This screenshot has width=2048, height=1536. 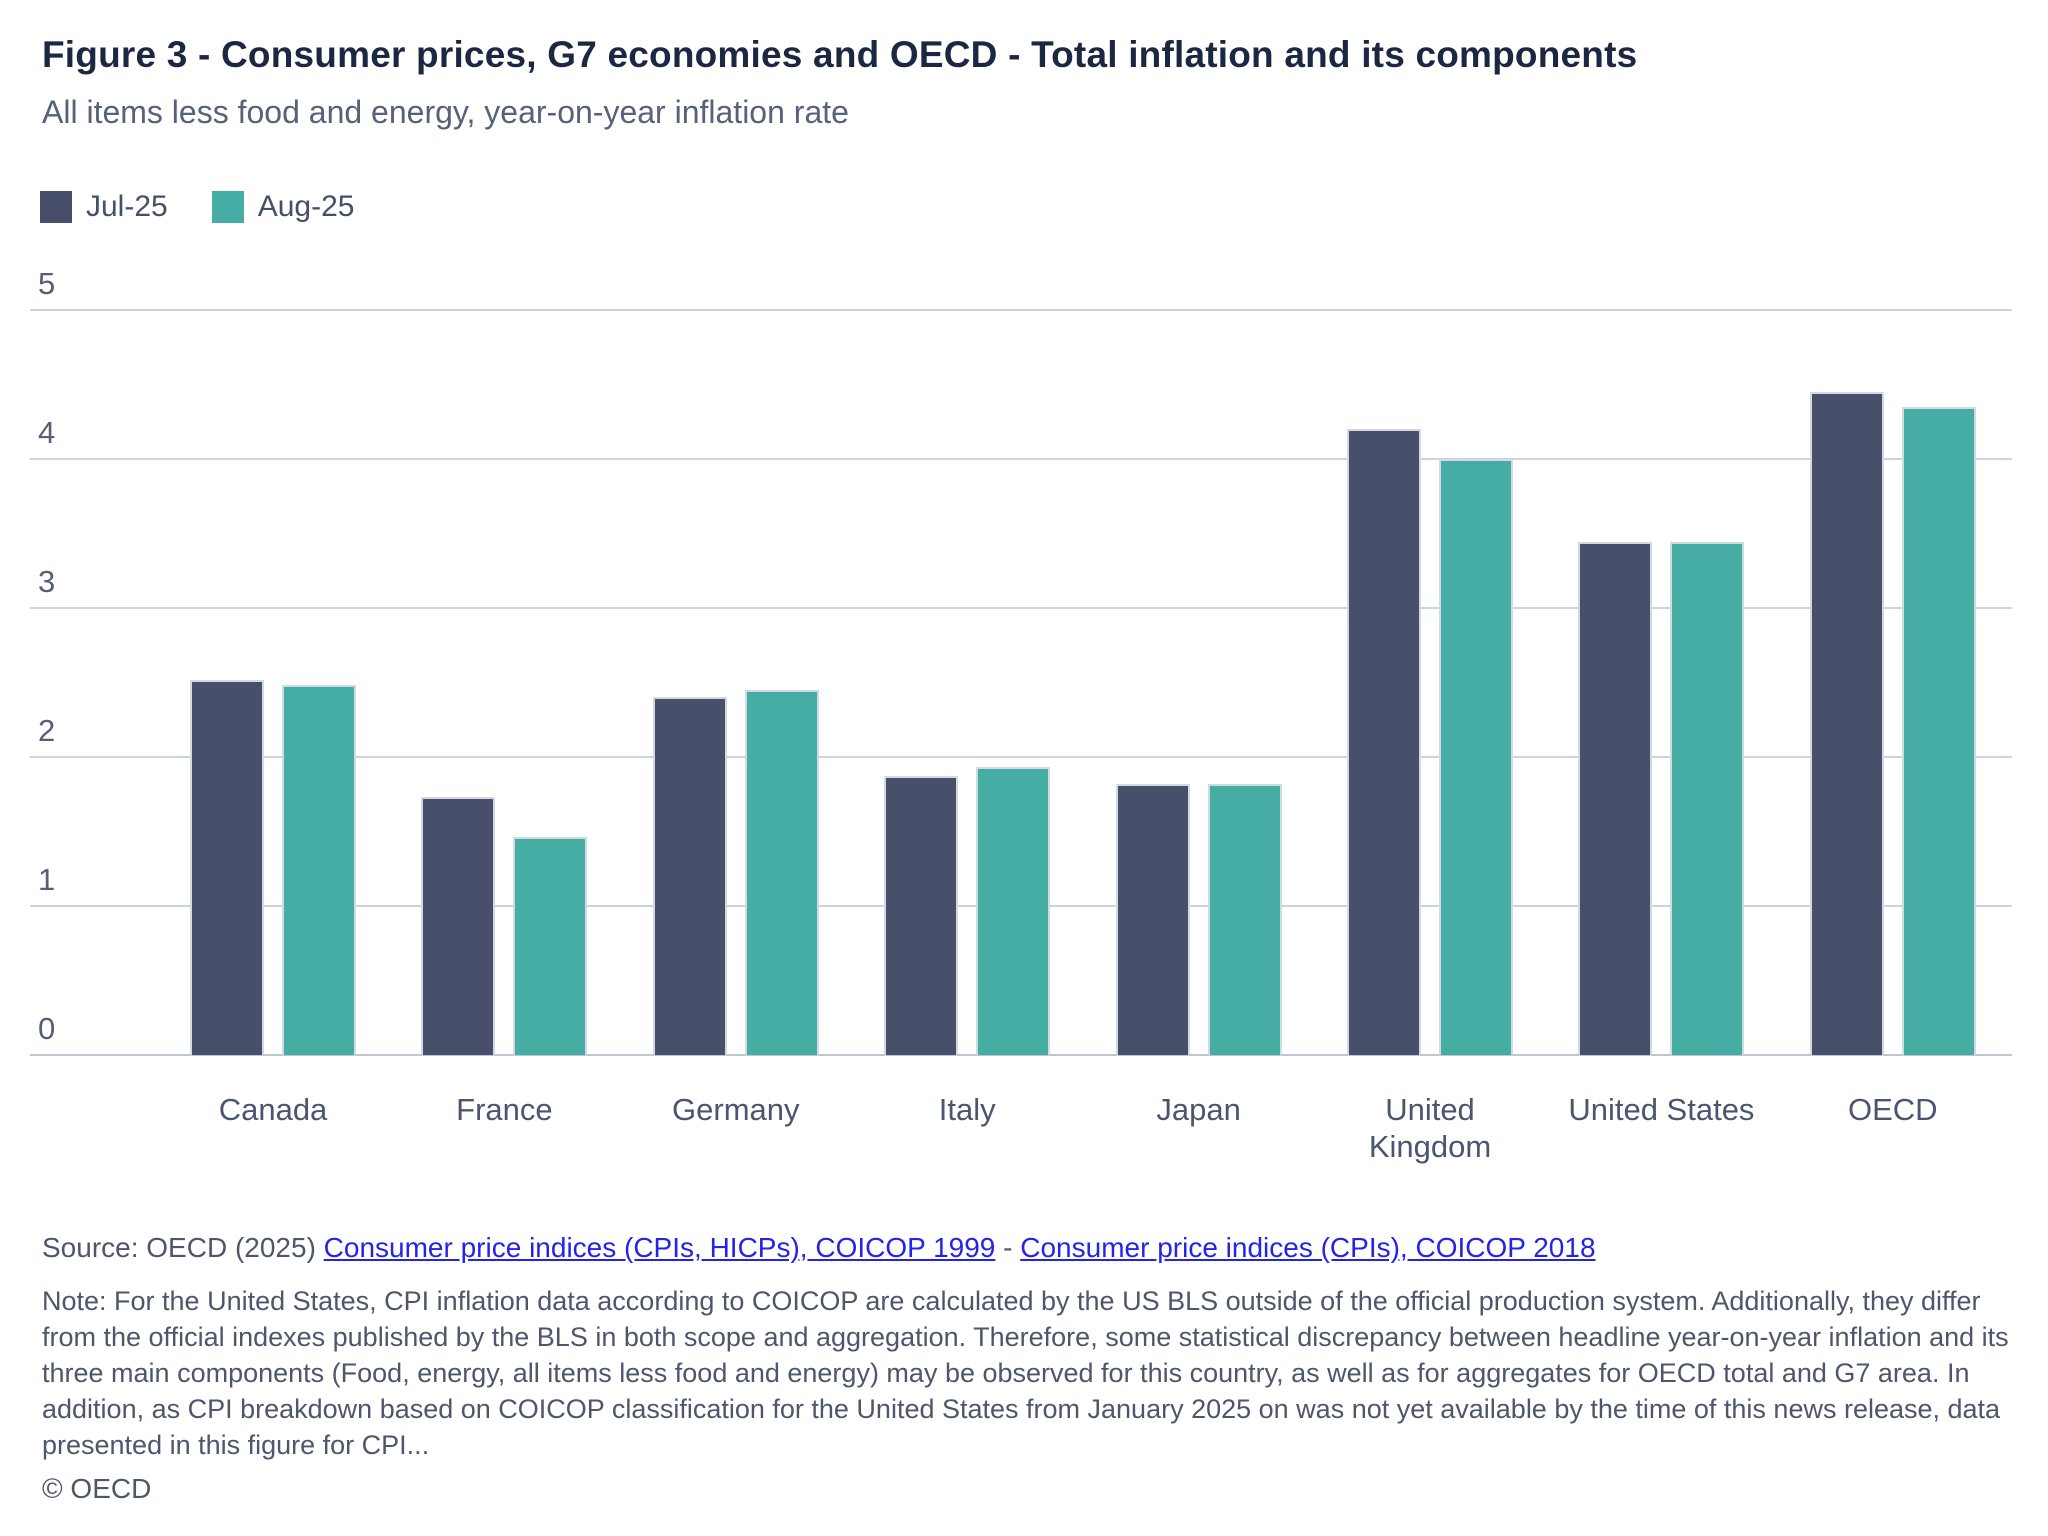 I want to click on x-axis-label-italy: Italy, so click(x=967, y=1109).